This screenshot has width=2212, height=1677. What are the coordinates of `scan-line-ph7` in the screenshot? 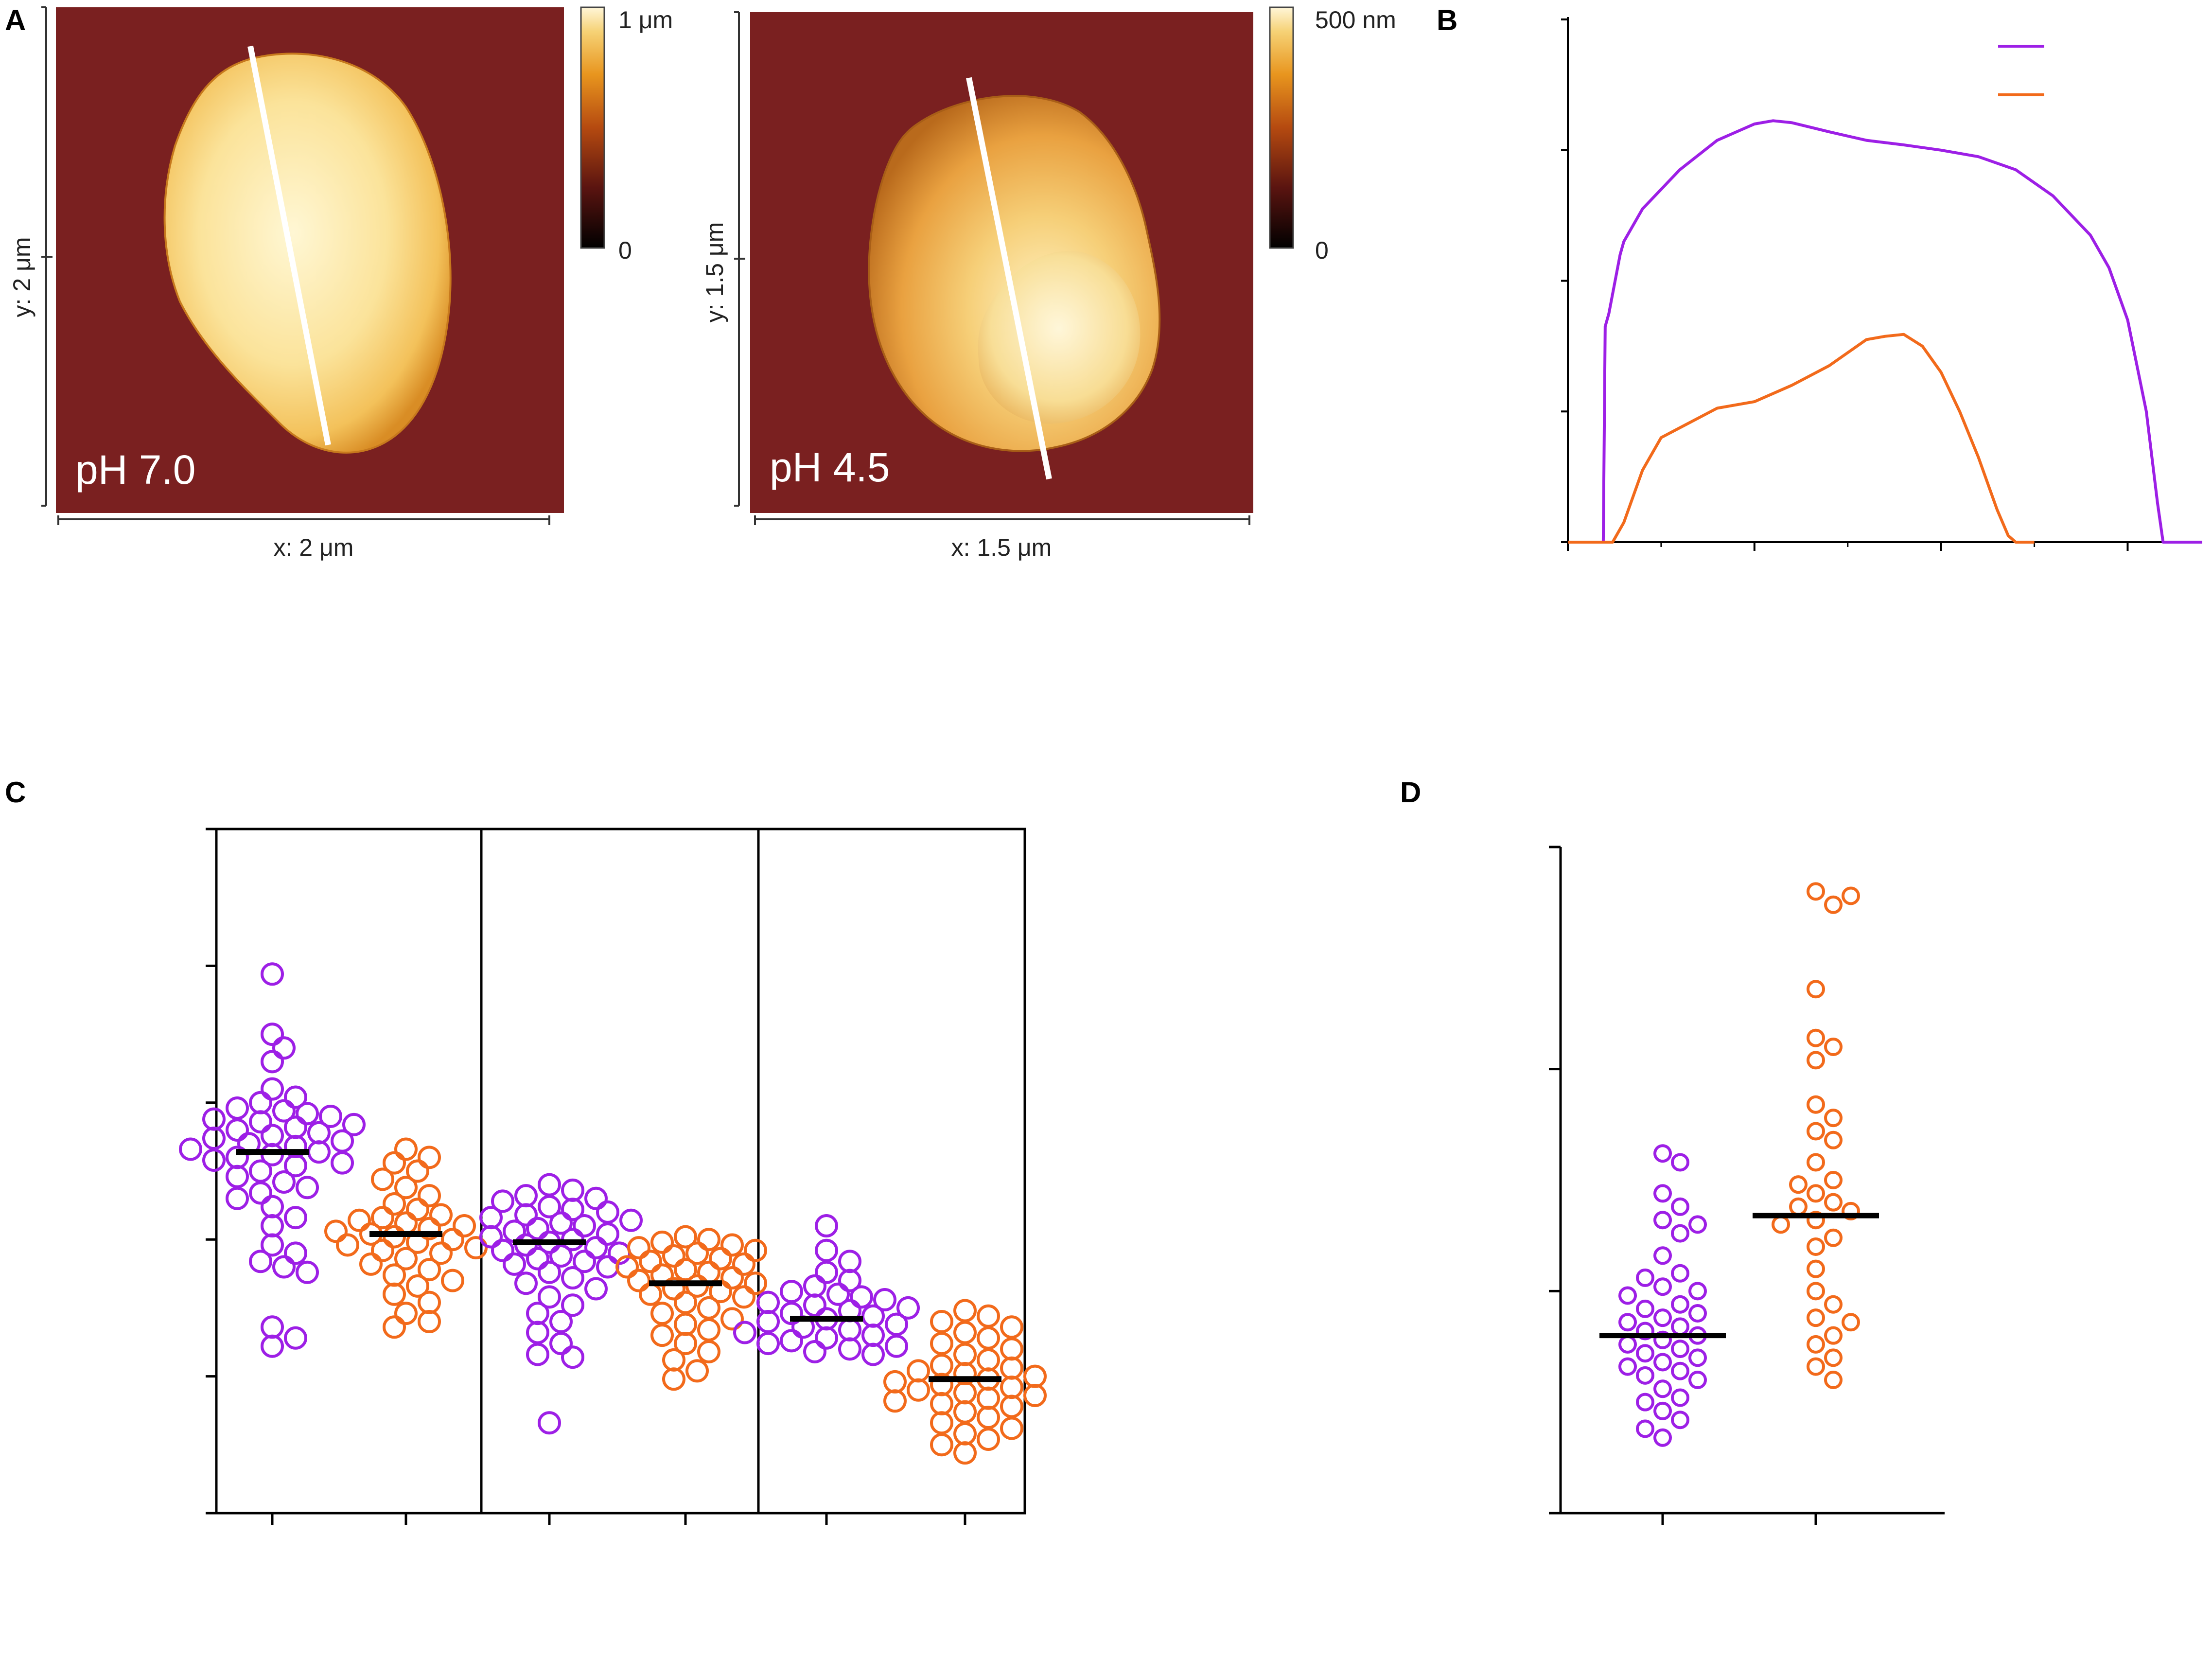 It's located at (289, 245).